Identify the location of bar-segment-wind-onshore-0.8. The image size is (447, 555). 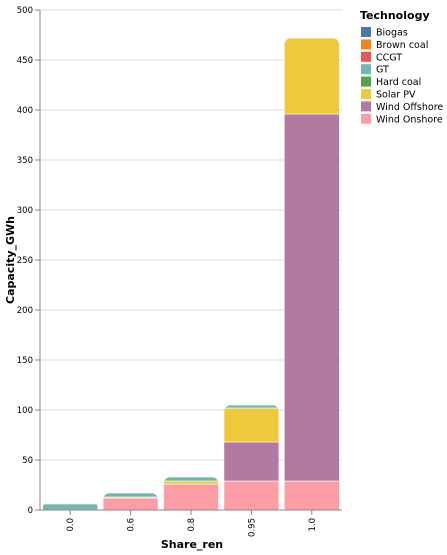
(191, 496).